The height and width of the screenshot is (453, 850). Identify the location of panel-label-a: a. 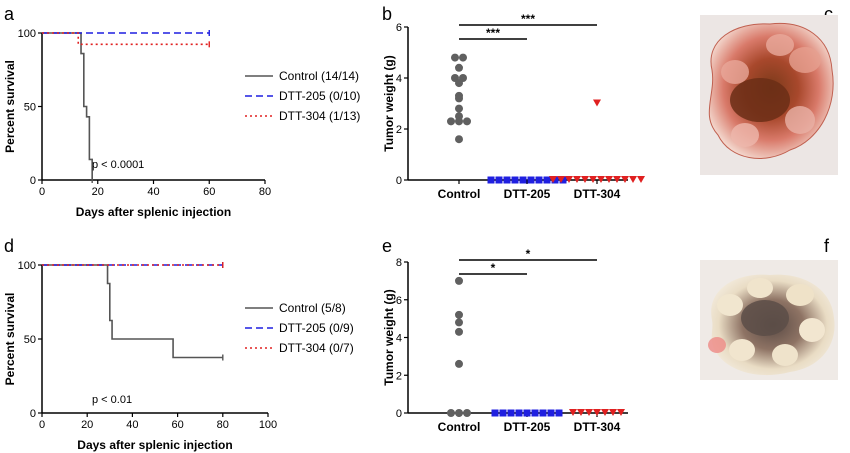
(9, 14).